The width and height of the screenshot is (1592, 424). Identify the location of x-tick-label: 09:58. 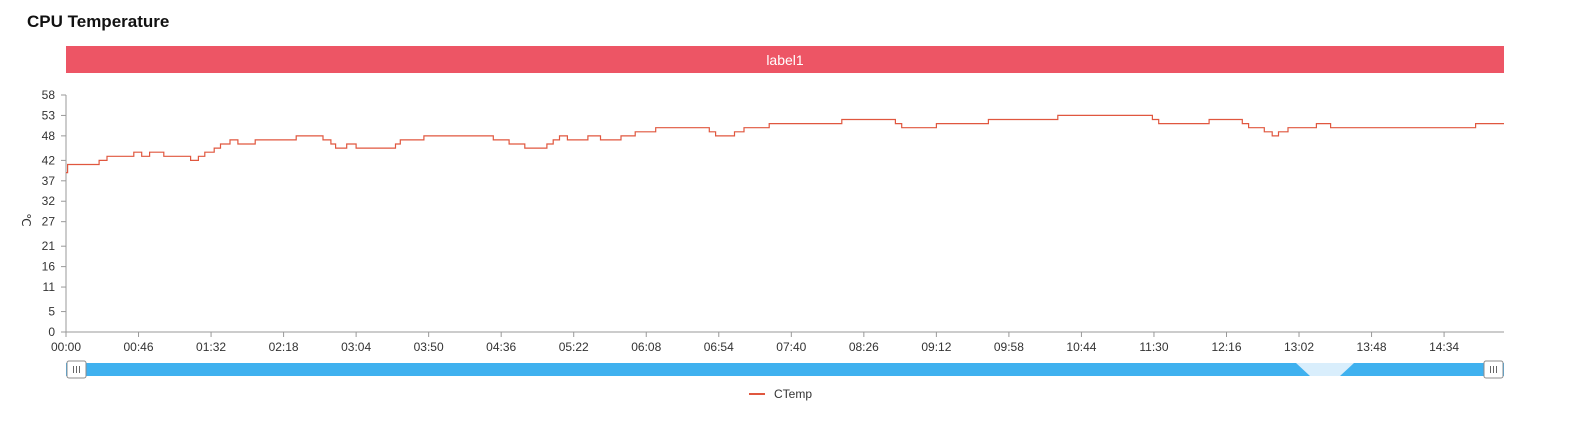
(1009, 347).